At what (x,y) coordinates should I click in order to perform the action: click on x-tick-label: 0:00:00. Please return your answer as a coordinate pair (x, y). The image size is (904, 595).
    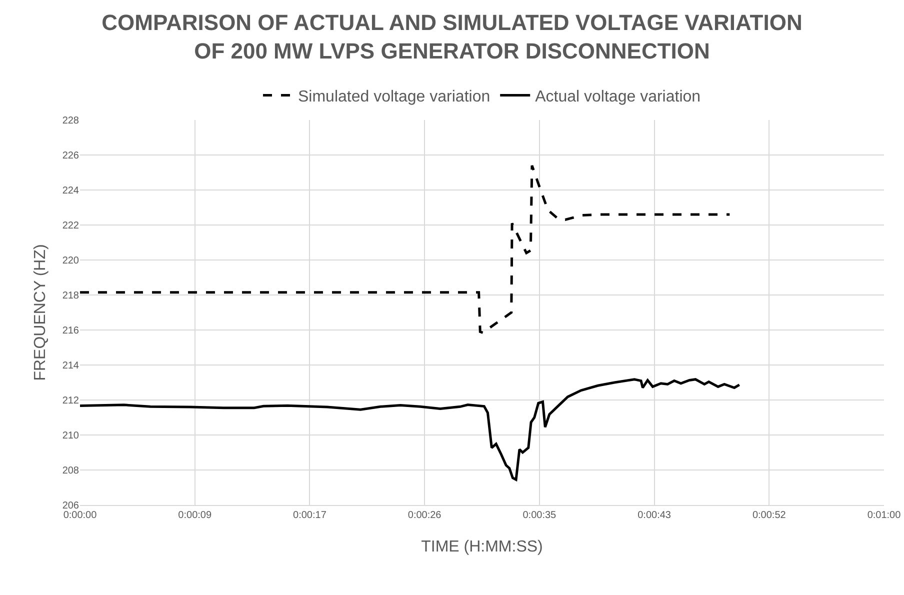
    Looking at the image, I should click on (80, 515).